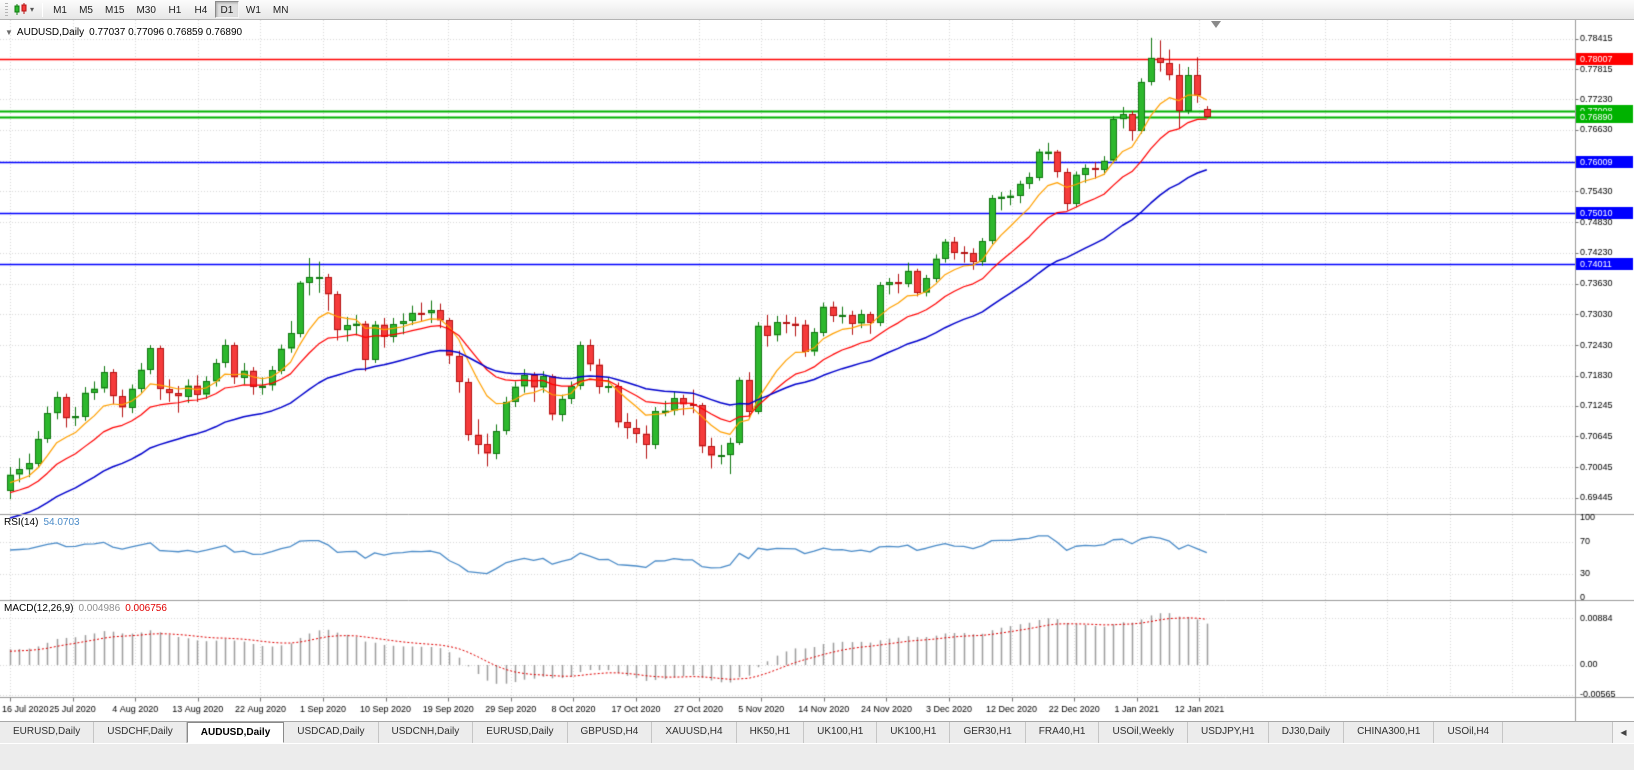  I want to click on tab-dj30-daily: DJ30,Daily, so click(1306, 732).